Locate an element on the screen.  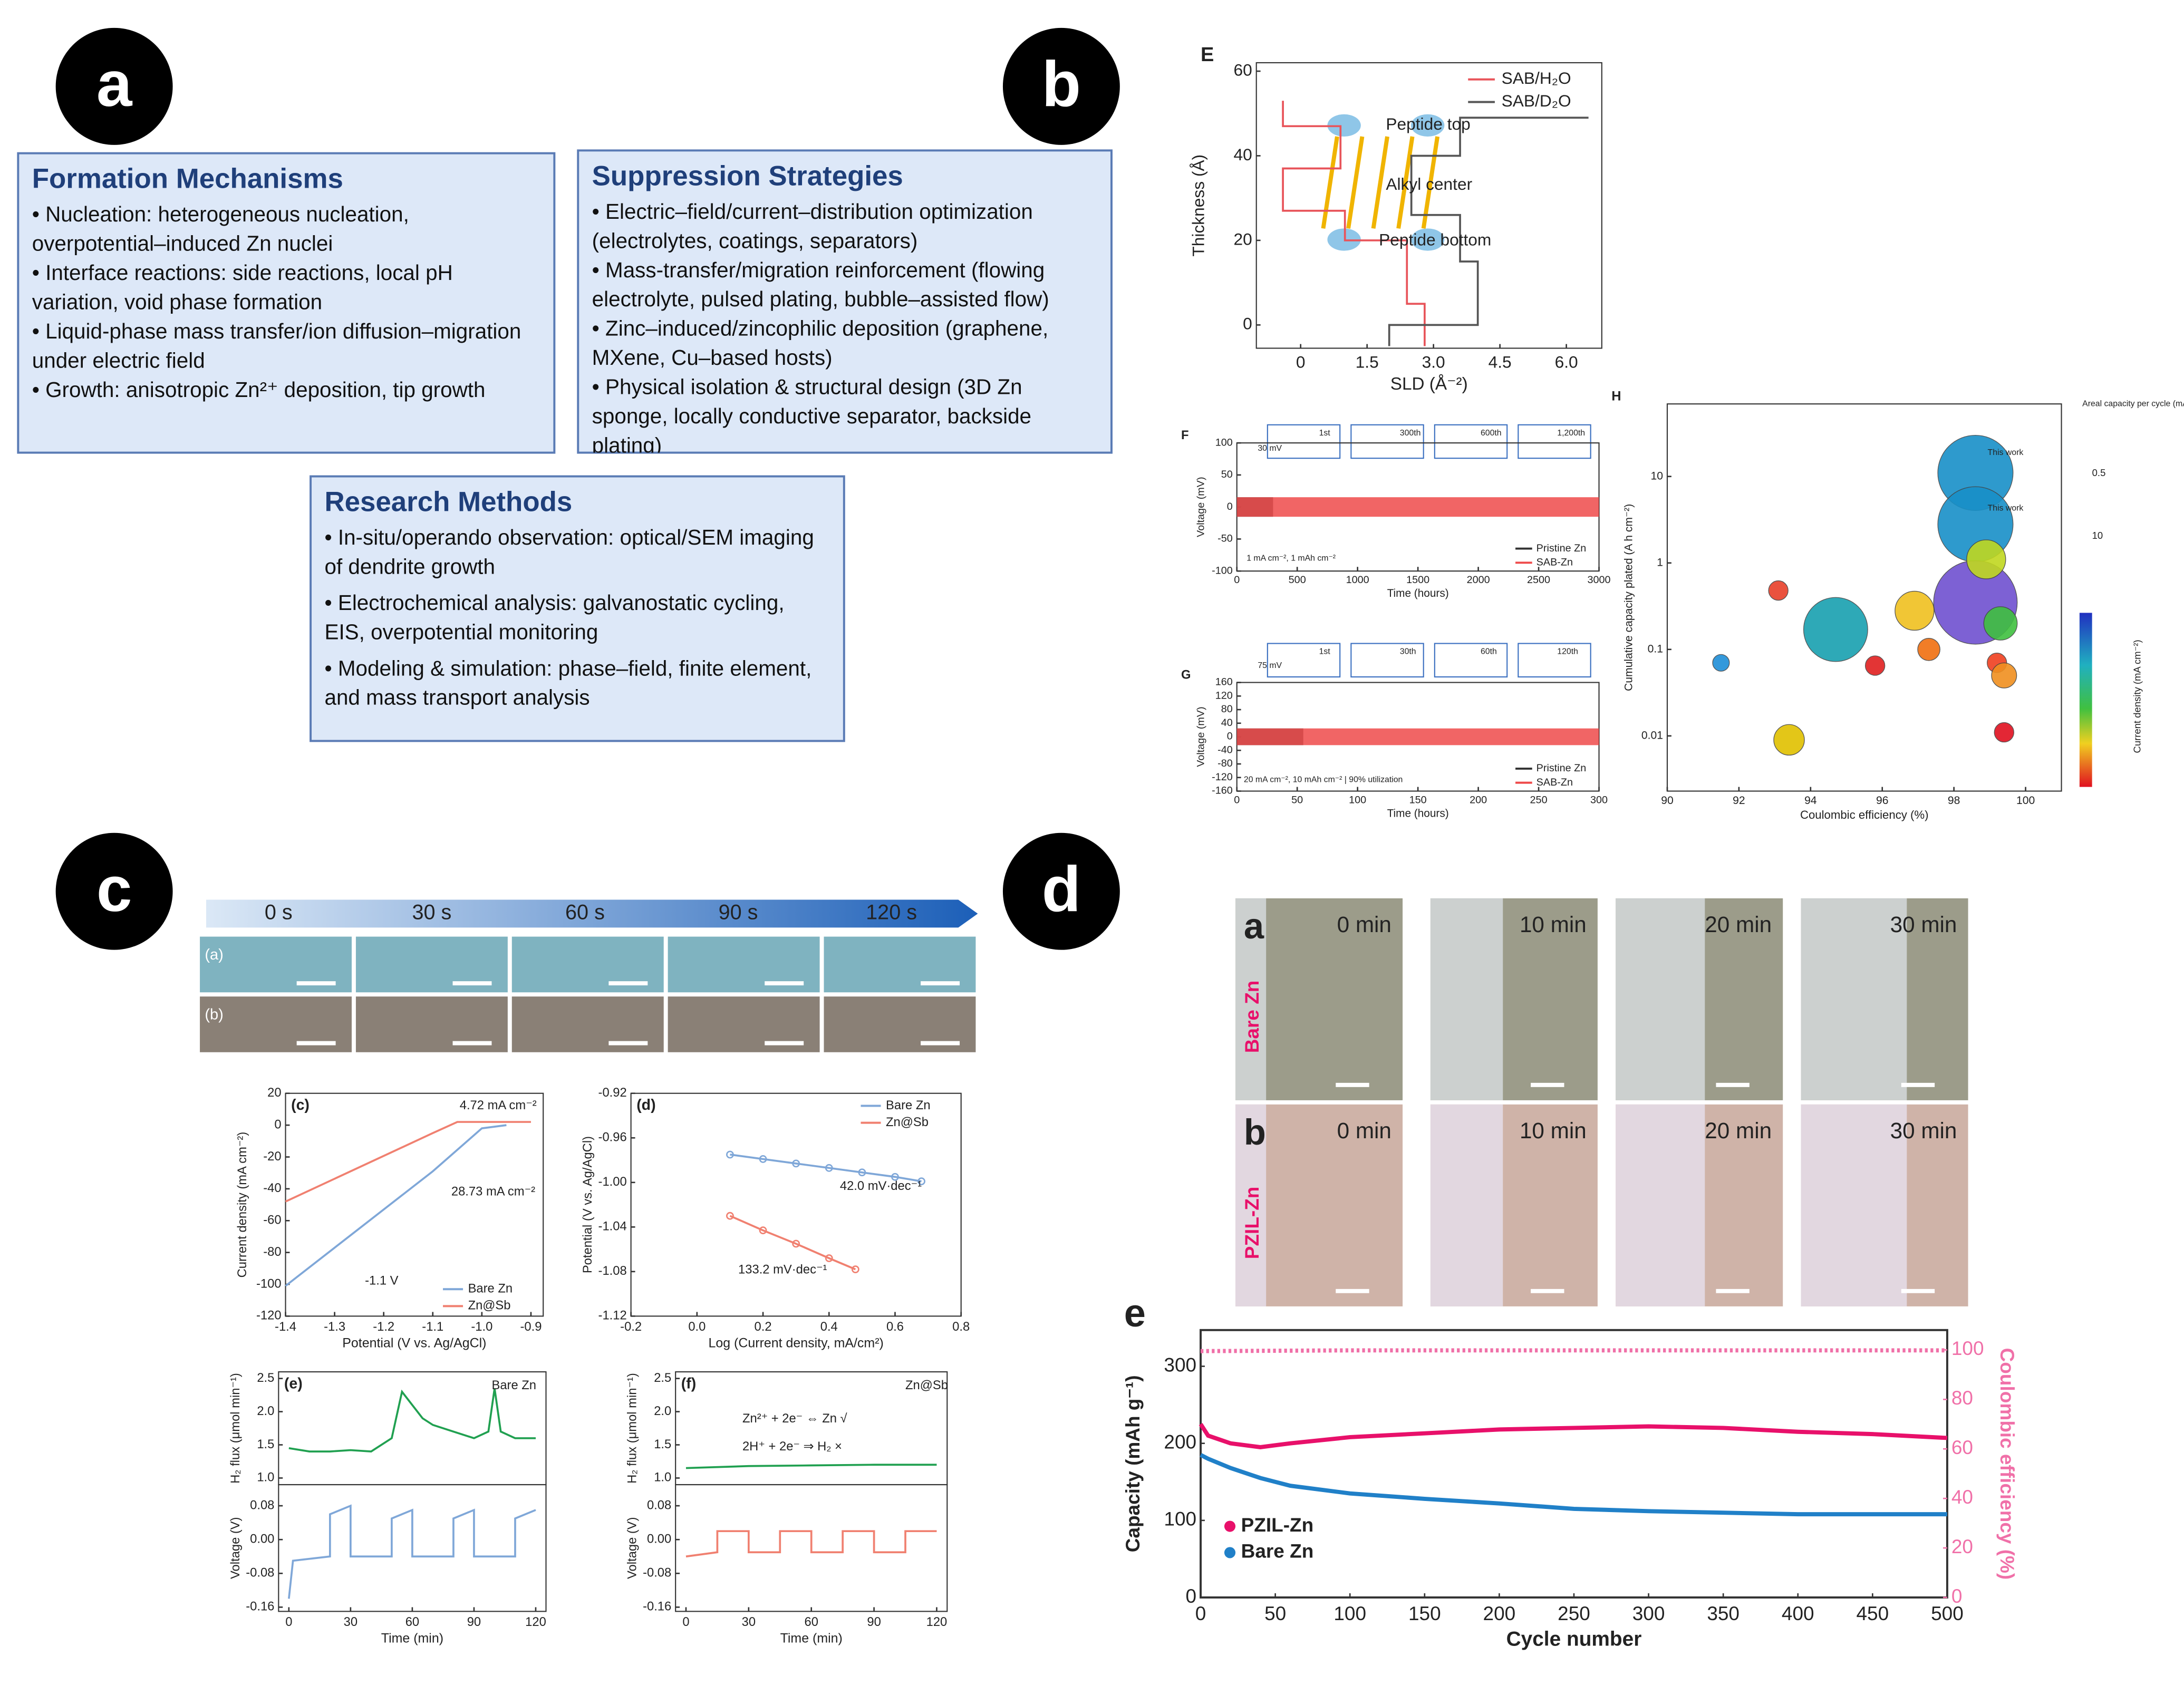
x-tick-label: 92 is located at coordinates (1739, 801).